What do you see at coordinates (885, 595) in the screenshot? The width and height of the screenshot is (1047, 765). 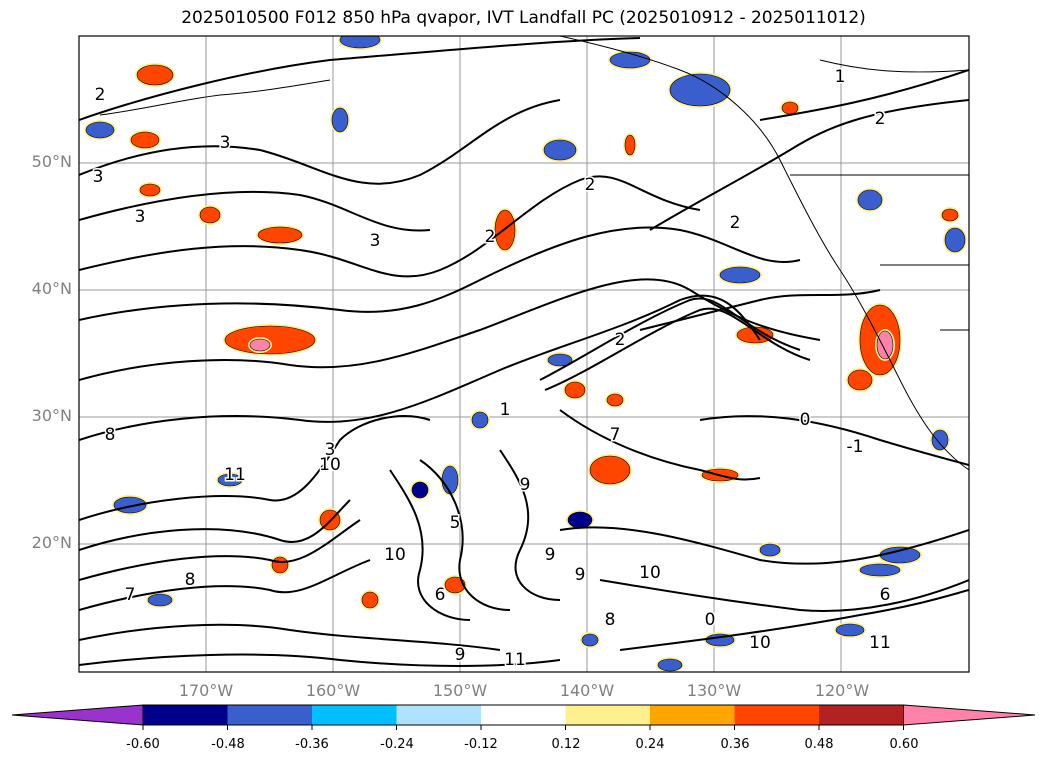 I see `contour-label: 6` at bounding box center [885, 595].